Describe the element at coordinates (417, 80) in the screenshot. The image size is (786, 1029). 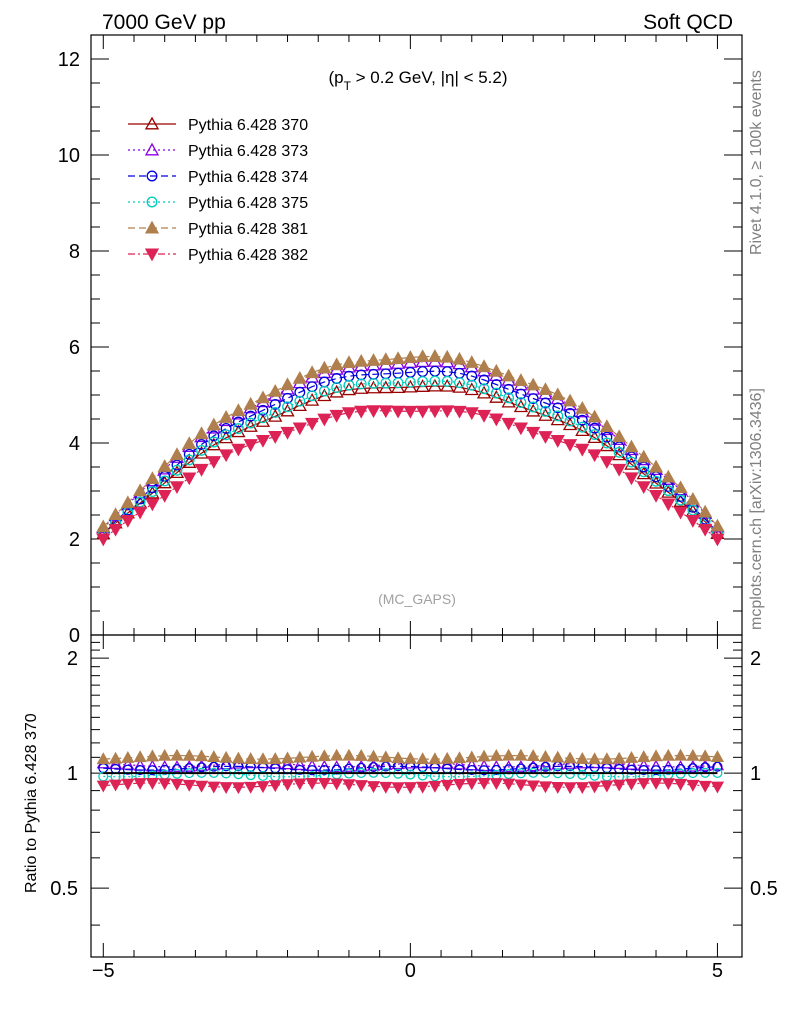
I see `cut-label: (pT > 0.2 GeV, |η| < 5.2)` at that location.